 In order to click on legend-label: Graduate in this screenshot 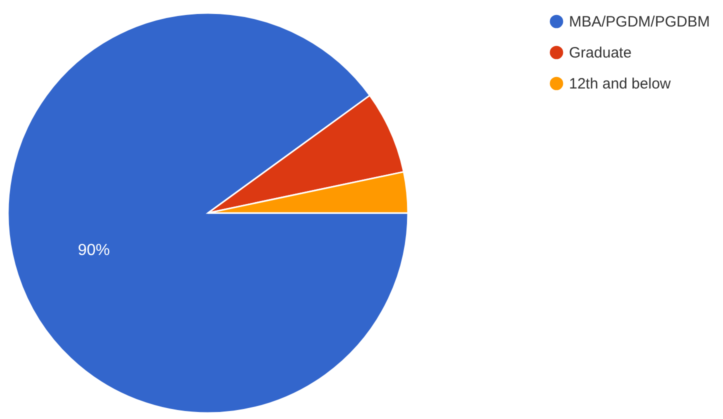, I will do `click(600, 53)`.